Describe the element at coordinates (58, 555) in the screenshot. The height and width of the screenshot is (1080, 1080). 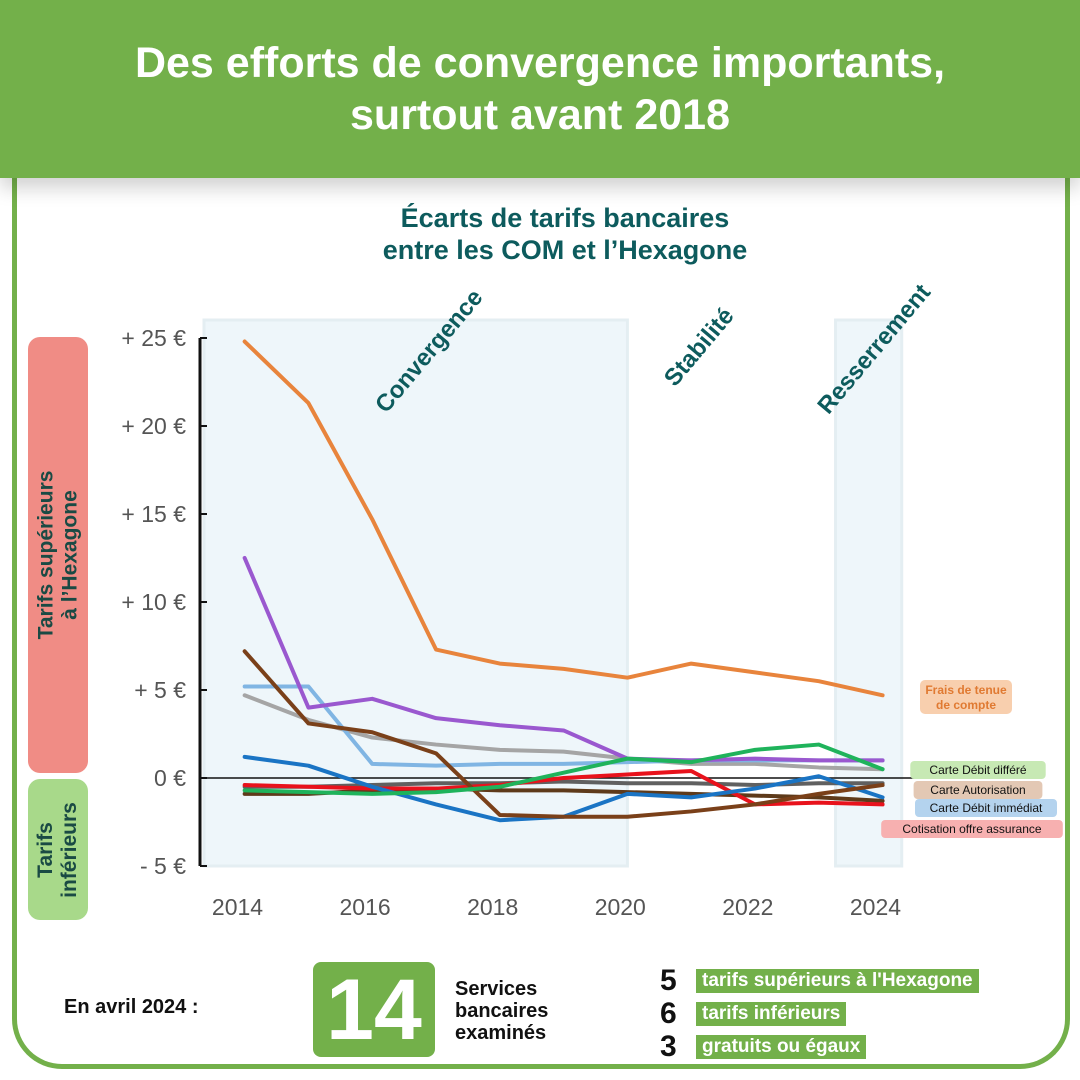
I see `tarifs-superieurs-pill: Tarifs supérieurs à l’Hexagone` at that location.